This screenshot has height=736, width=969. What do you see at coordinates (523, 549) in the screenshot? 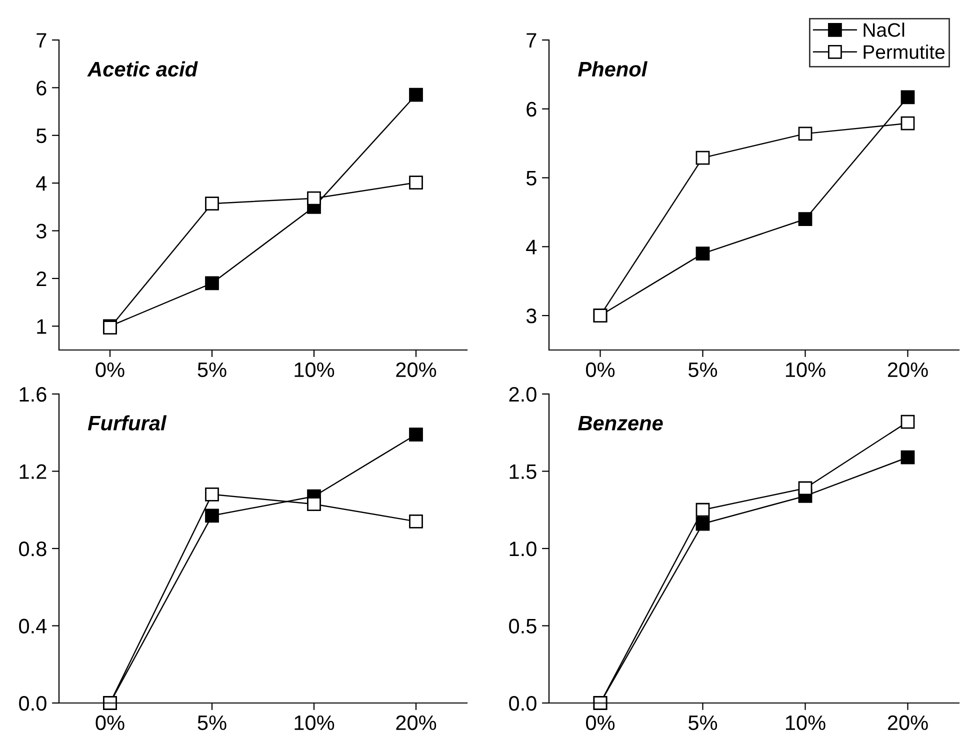
I see `y-tick-label: 1.0` at bounding box center [523, 549].